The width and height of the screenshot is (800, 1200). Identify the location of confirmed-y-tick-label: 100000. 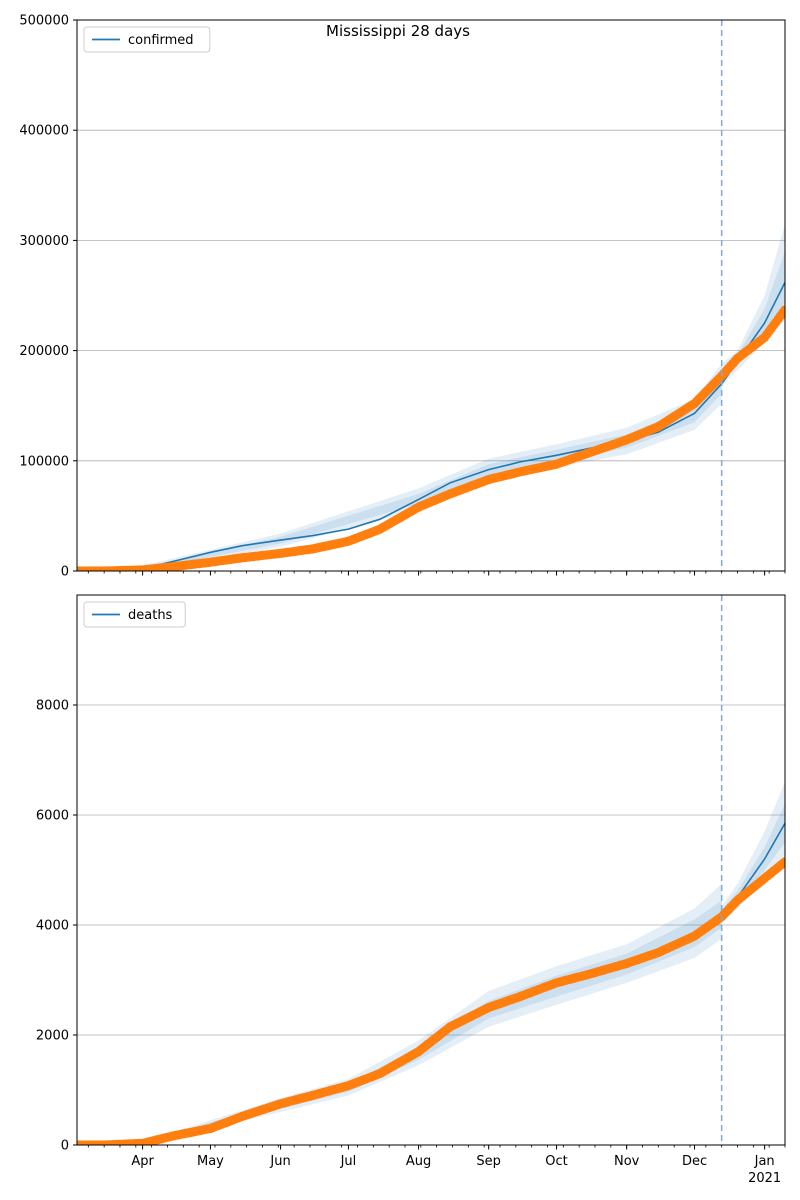
(44, 461).